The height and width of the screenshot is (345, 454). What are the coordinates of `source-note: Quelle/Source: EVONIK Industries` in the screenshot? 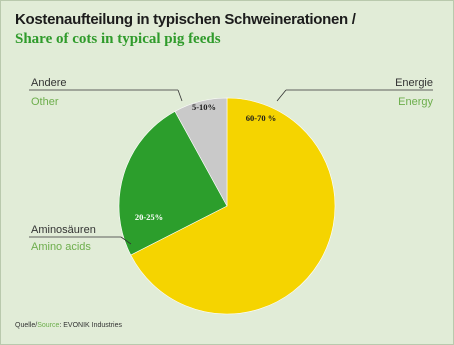 It's located at (68, 325).